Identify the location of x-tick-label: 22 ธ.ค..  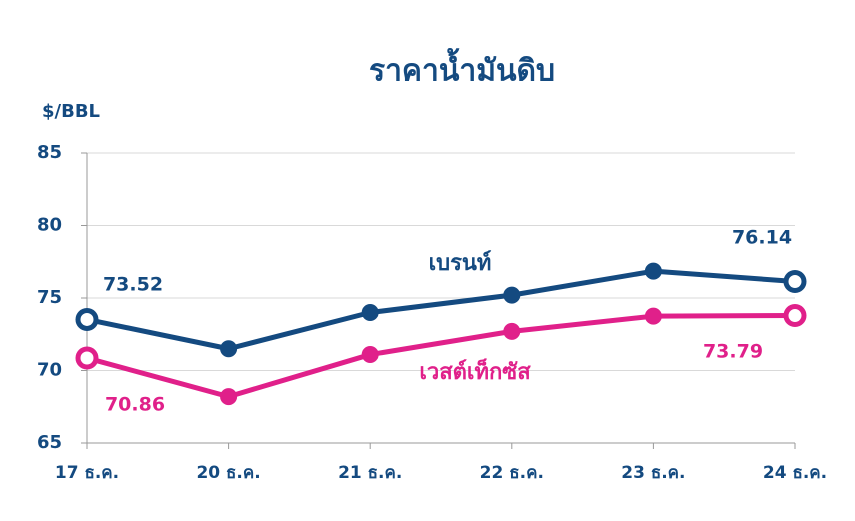
(512, 473).